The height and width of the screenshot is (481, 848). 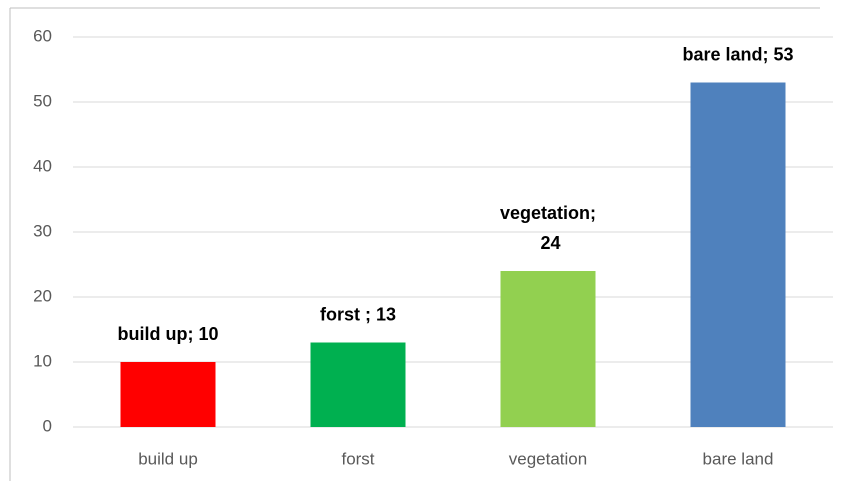 I want to click on y-tick-label: 40, so click(x=42, y=165).